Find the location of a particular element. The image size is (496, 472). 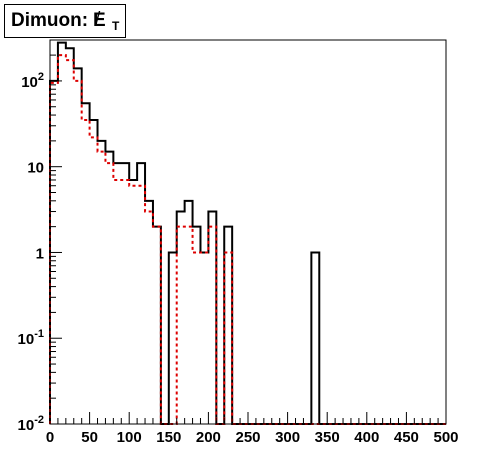

x-tick-label: 350 is located at coordinates (327, 437).